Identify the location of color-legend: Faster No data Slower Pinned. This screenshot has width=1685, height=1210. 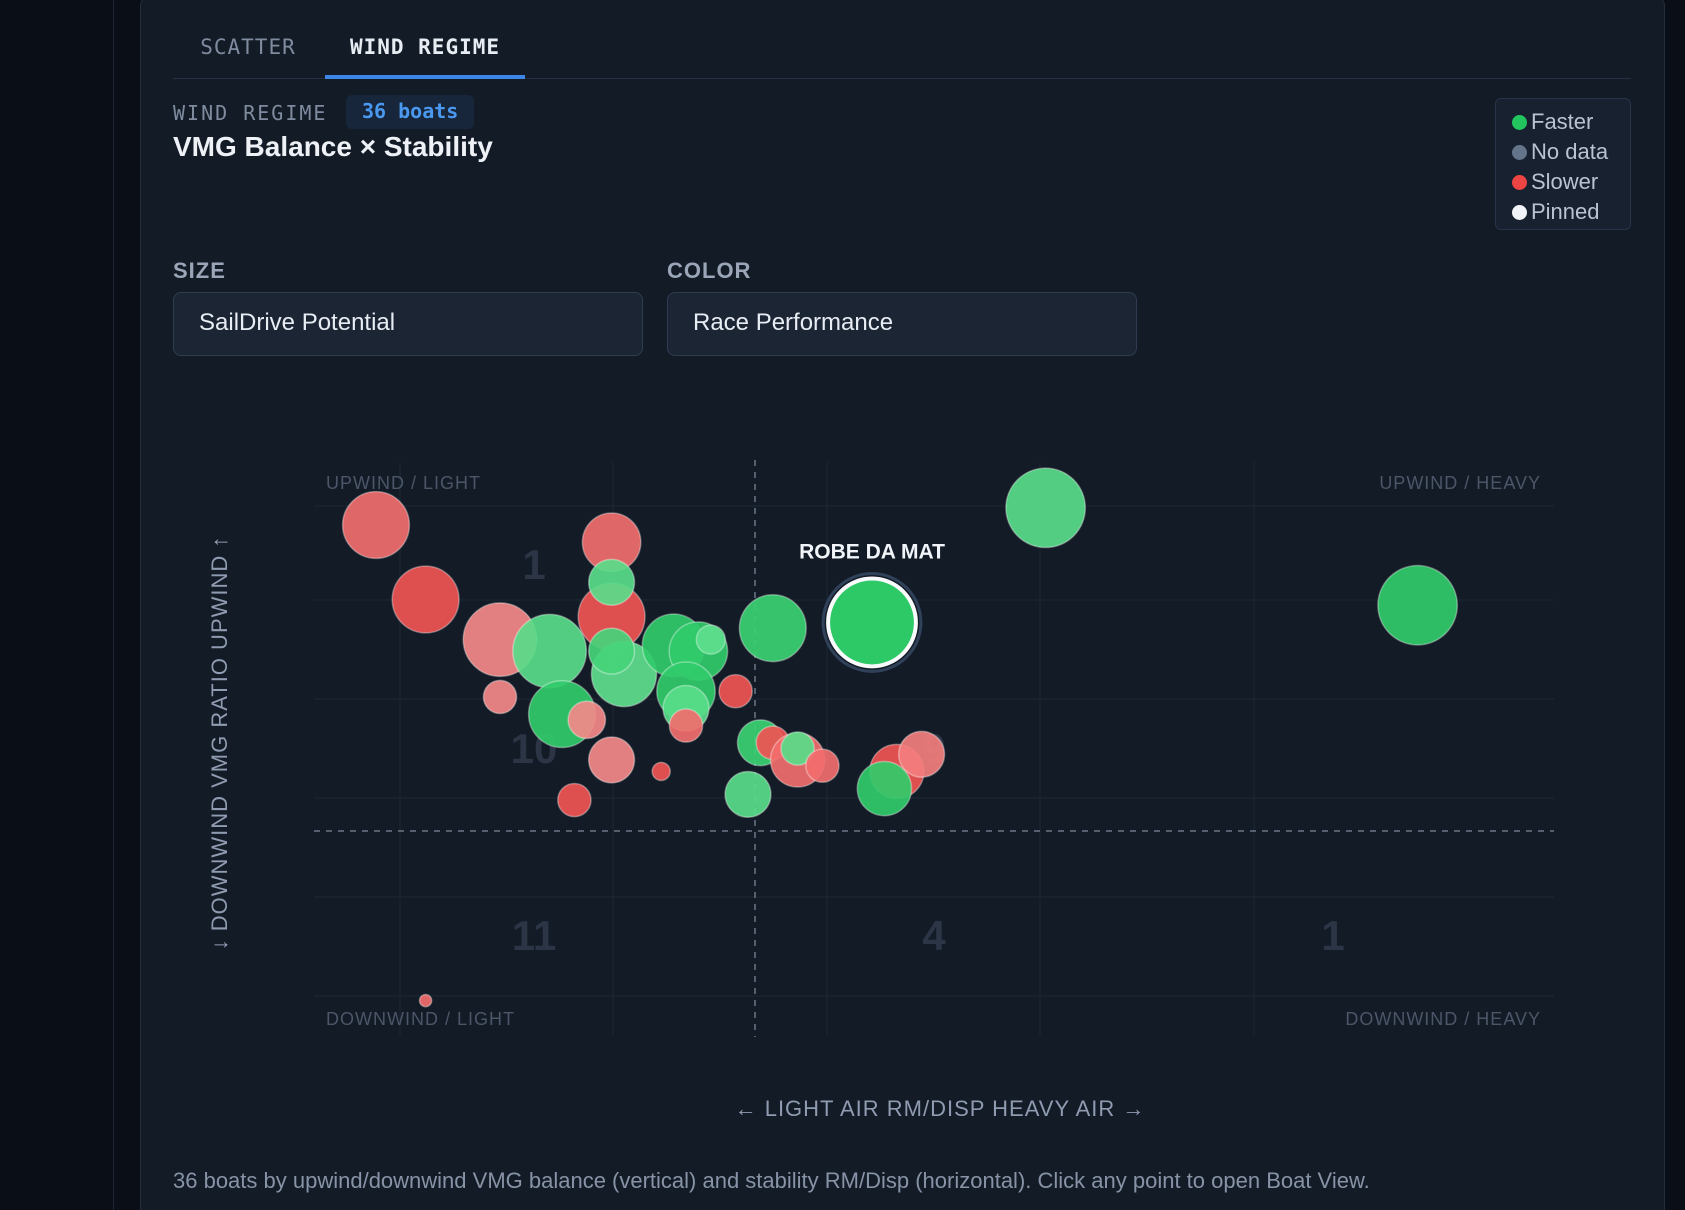
(1563, 164).